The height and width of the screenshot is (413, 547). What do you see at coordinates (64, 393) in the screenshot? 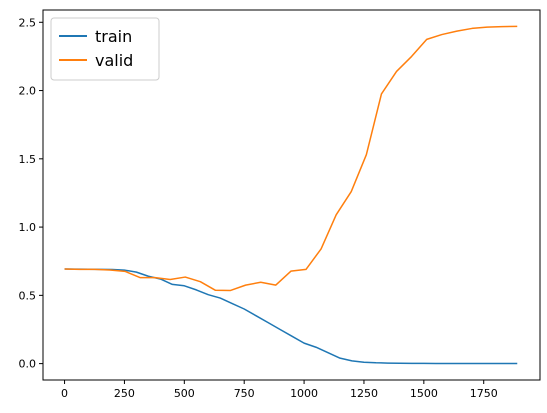
I see `x-tick-label: 0` at bounding box center [64, 393].